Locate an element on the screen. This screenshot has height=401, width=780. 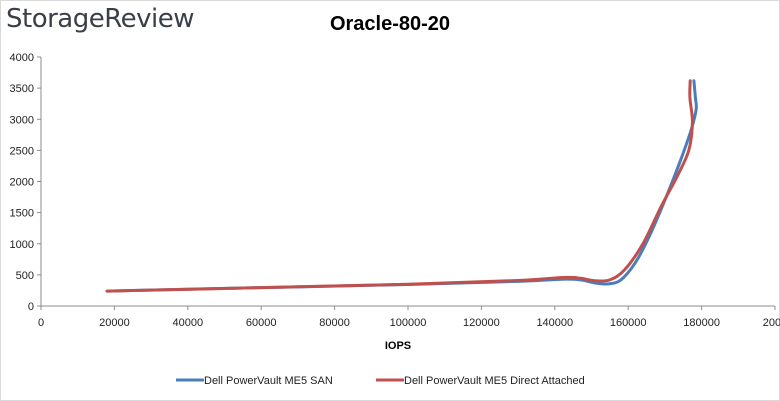
x-tick-label: 160000 is located at coordinates (628, 323).